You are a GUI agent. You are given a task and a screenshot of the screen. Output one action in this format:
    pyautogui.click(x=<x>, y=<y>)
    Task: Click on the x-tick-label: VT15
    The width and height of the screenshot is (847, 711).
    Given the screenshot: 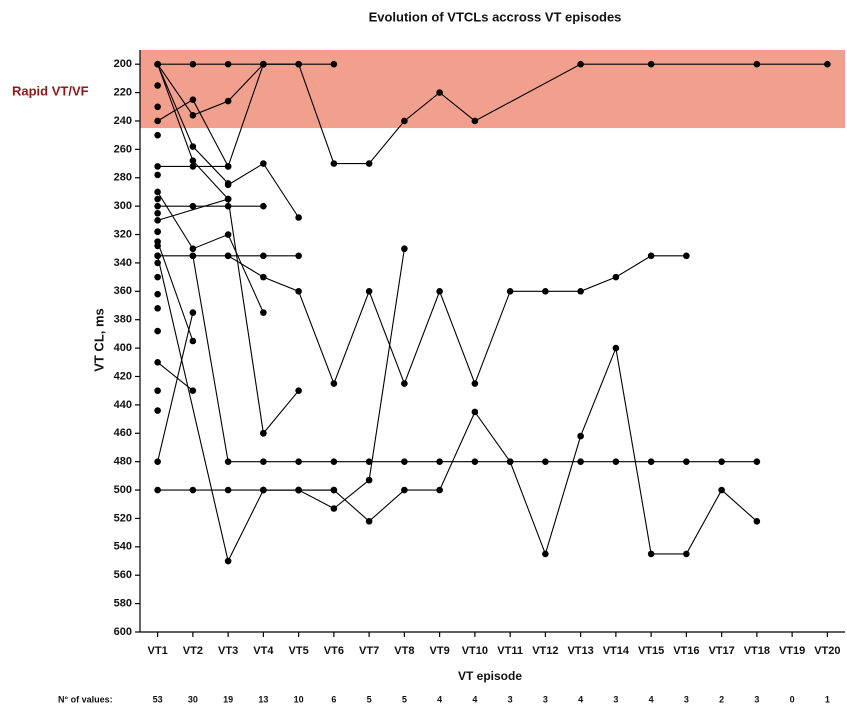 What is the action you would take?
    pyautogui.click(x=651, y=651)
    